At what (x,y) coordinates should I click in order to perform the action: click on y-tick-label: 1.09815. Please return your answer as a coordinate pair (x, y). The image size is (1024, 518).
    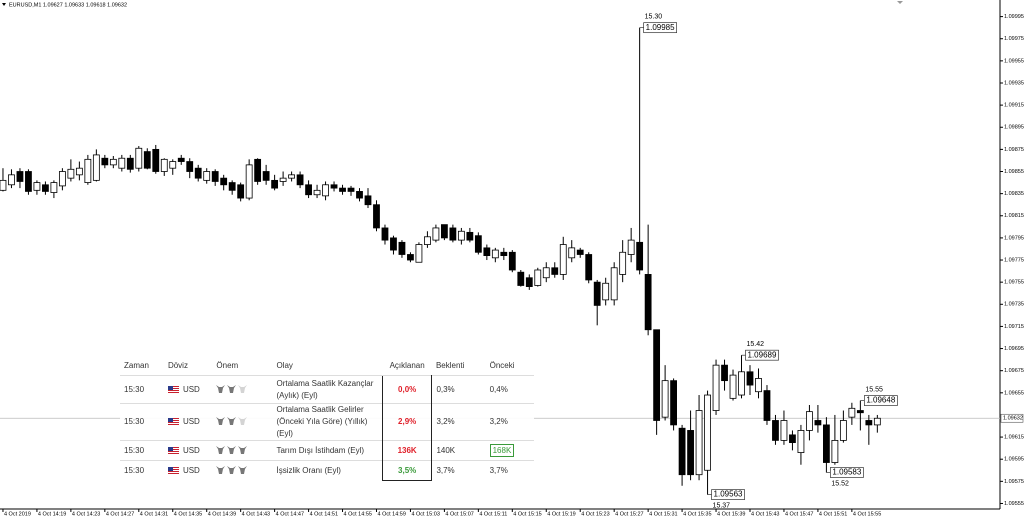
    Looking at the image, I should click on (1014, 216).